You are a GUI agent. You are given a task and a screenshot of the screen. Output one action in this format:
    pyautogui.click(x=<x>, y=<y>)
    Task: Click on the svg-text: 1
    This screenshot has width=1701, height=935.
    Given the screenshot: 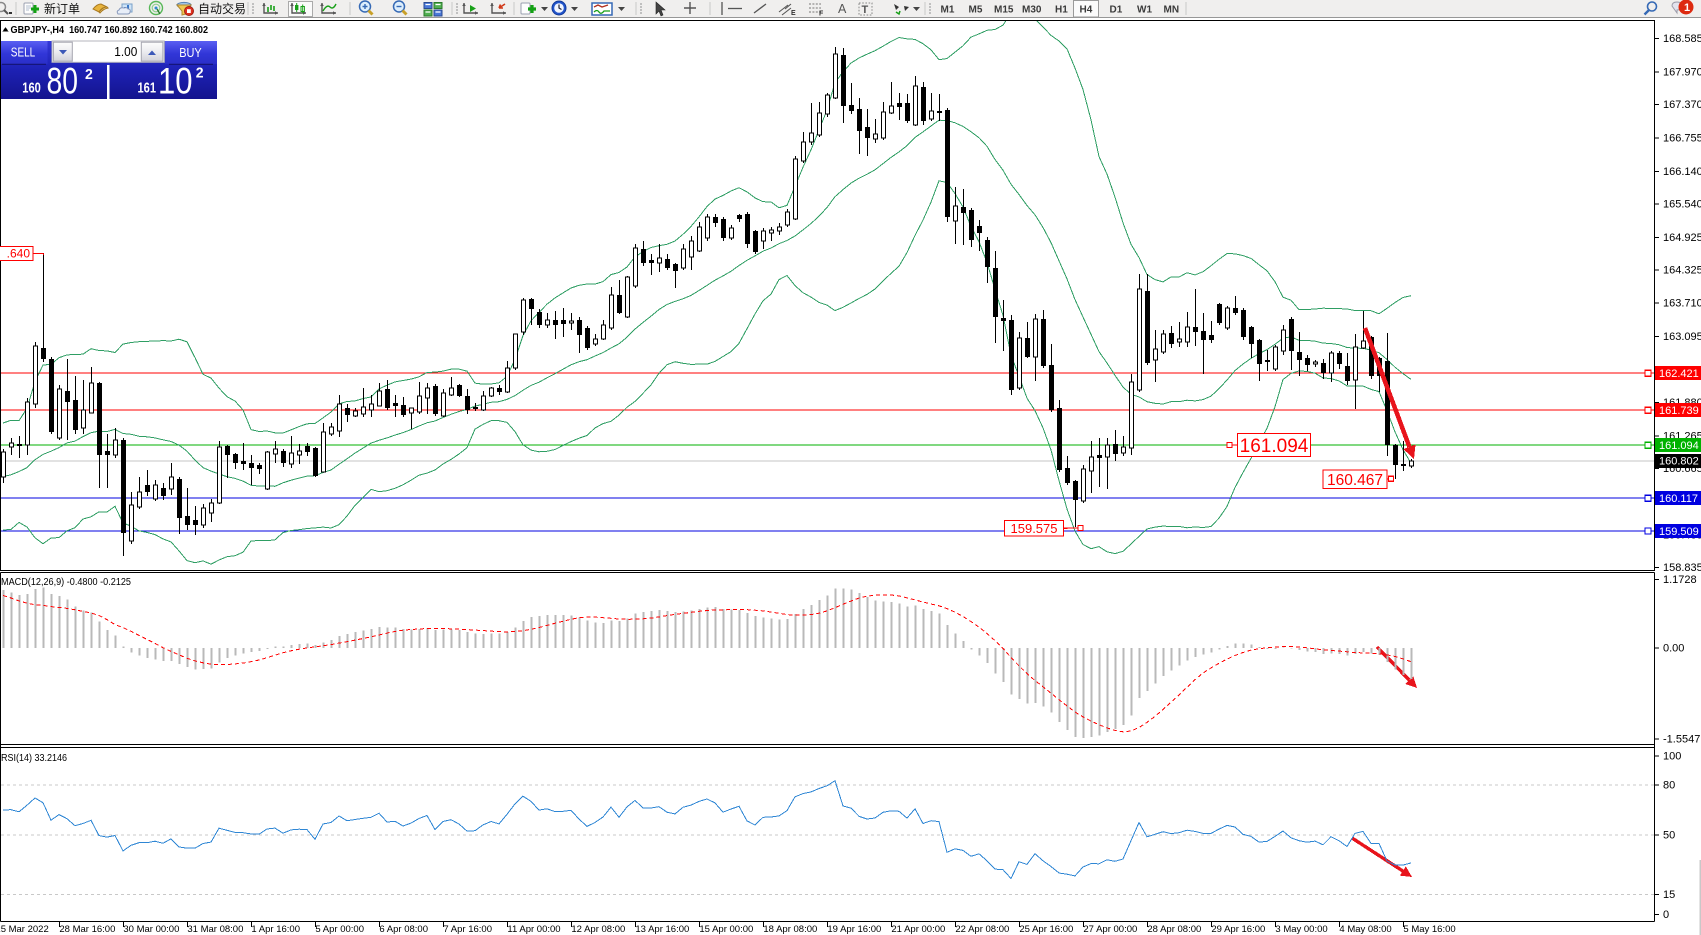 What is the action you would take?
    pyautogui.click(x=1687, y=8)
    